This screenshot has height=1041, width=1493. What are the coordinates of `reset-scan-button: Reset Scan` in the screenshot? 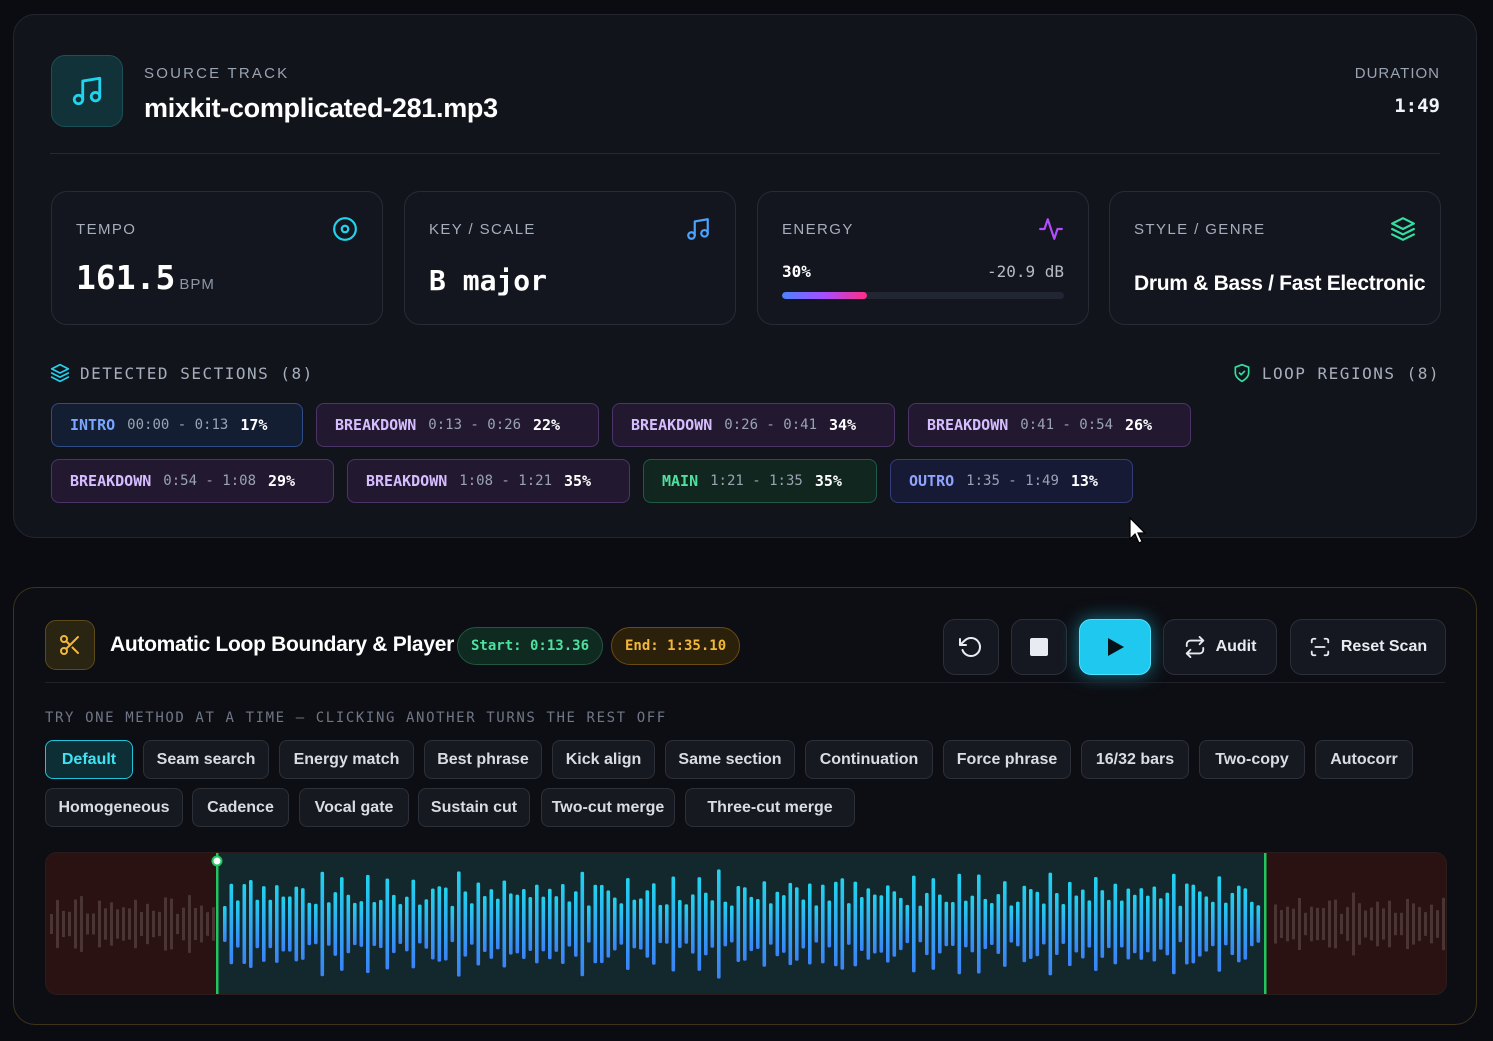 It's located at (1368, 647).